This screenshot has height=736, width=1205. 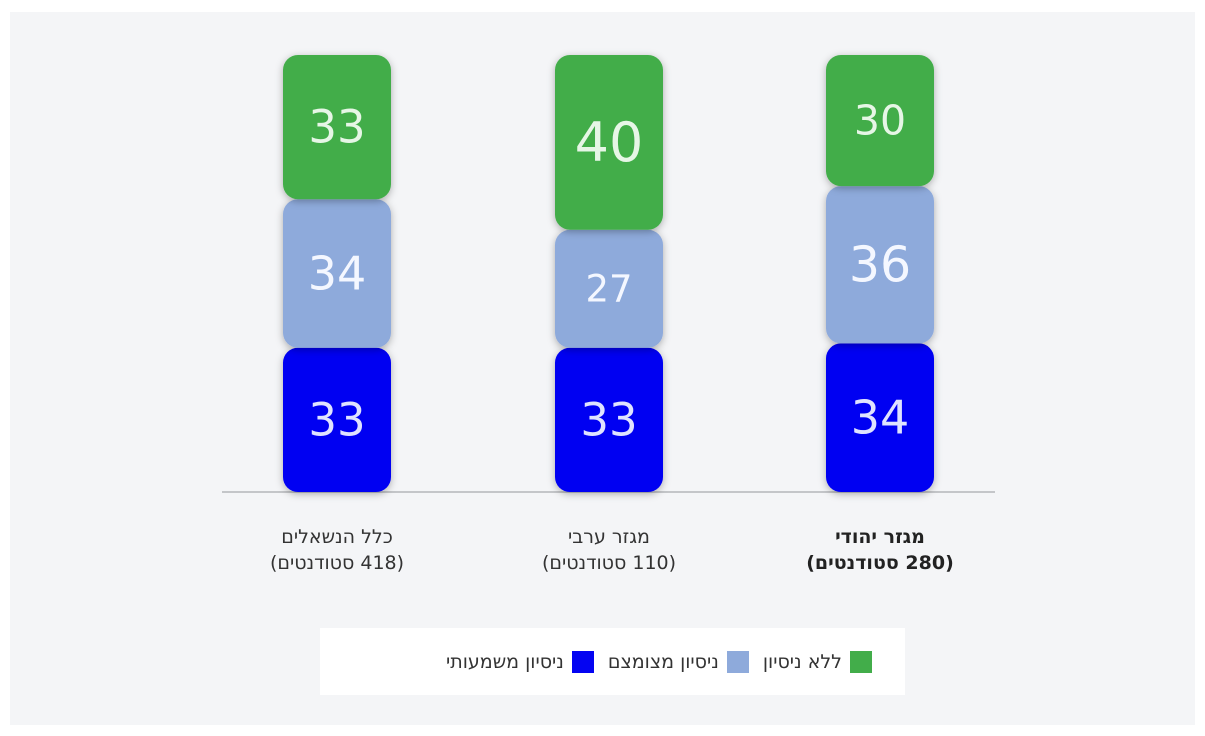 I want to click on legend-label: ניסיון משמעותי, so click(x=504, y=661).